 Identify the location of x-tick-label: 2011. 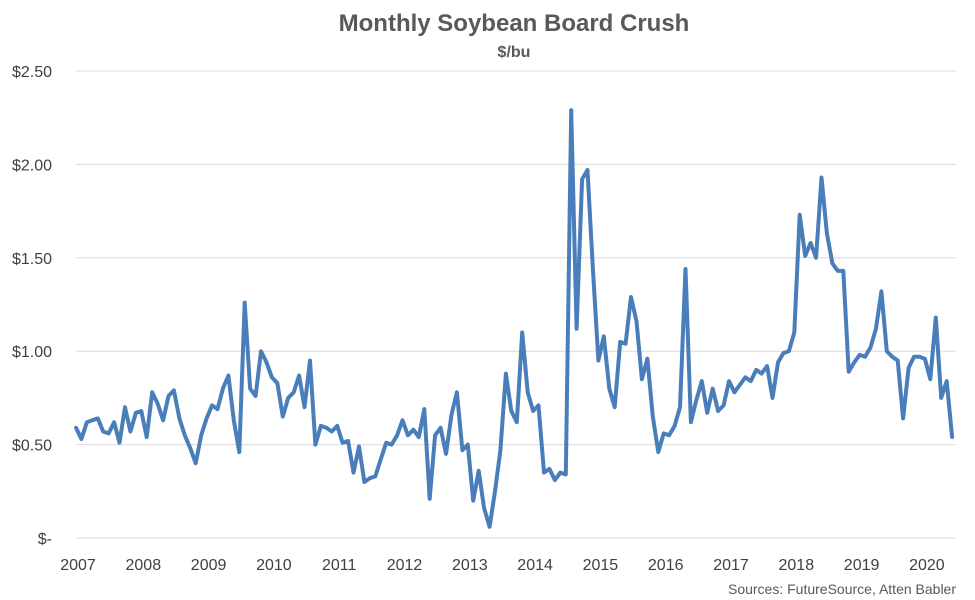
(339, 565).